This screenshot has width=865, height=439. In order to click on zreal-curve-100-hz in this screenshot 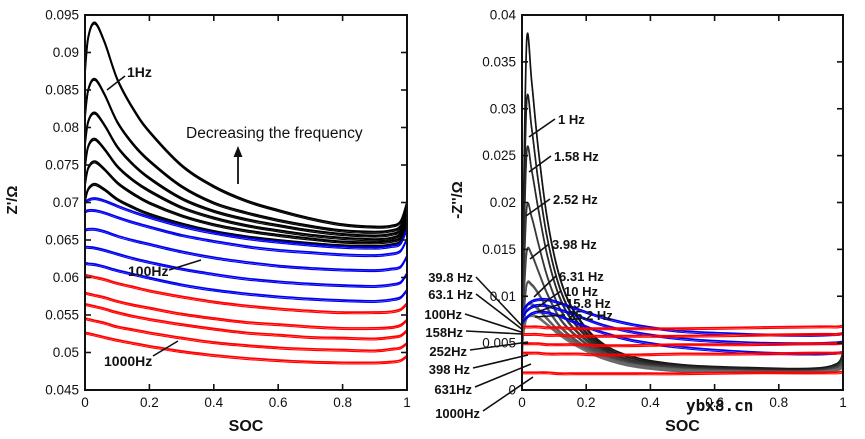, I will do `click(246, 281)`.